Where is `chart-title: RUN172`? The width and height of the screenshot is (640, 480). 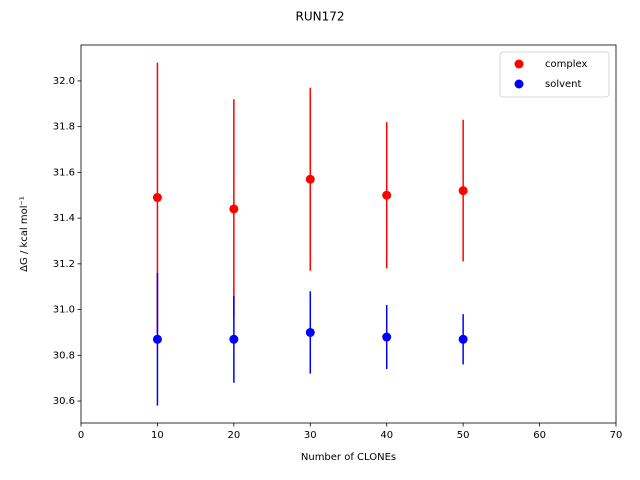
chart-title: RUN172 is located at coordinates (319, 17).